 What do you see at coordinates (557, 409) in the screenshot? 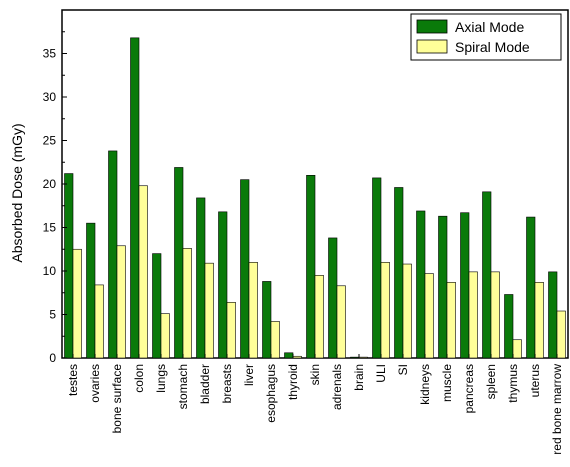
I see `x-tick-label-22: red bone marrow` at bounding box center [557, 409].